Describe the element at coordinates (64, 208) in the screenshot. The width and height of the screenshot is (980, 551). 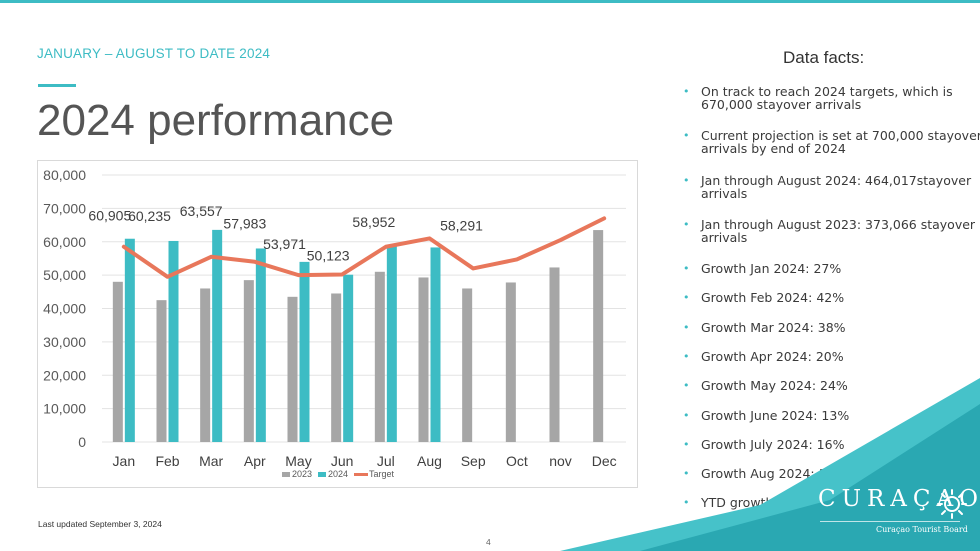
I see `y-tick-label: 70,000` at that location.